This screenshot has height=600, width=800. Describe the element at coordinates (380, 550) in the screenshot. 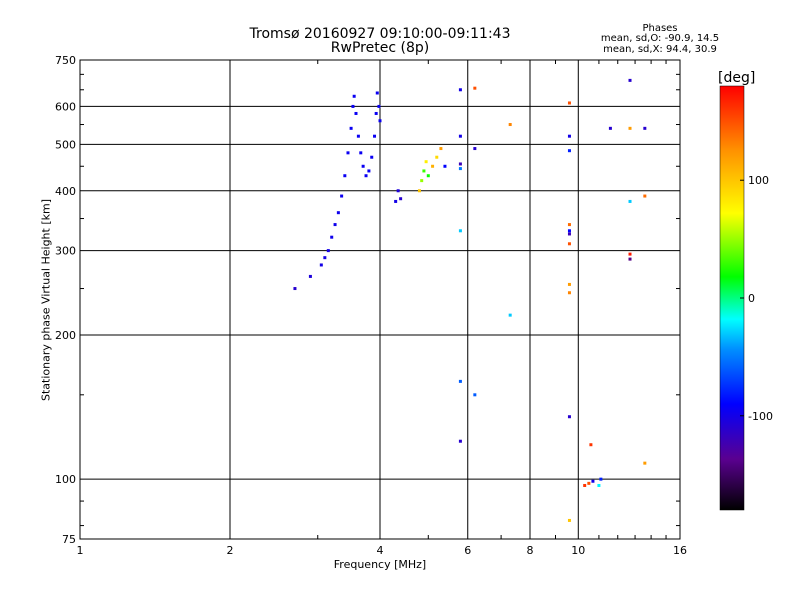

I see `x-tick-label: 4` at that location.